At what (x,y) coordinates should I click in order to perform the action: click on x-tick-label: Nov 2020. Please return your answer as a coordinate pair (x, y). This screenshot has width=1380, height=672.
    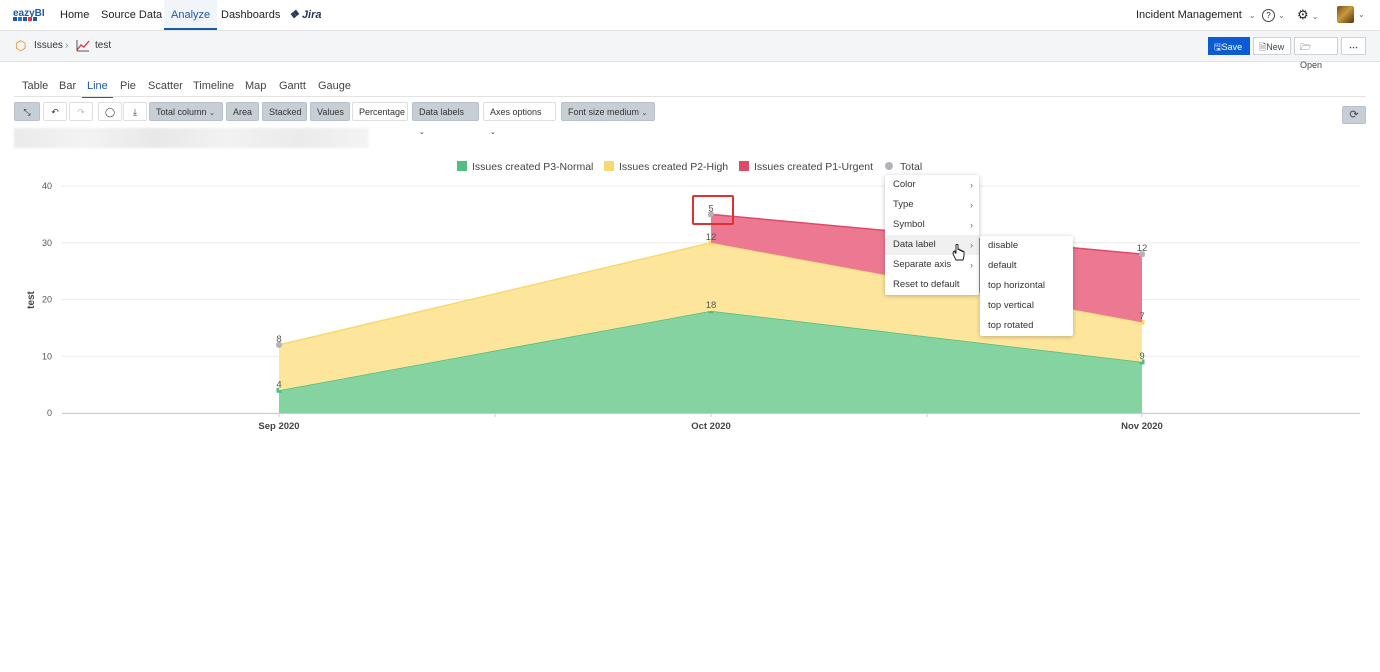
    Looking at the image, I should click on (1142, 426).